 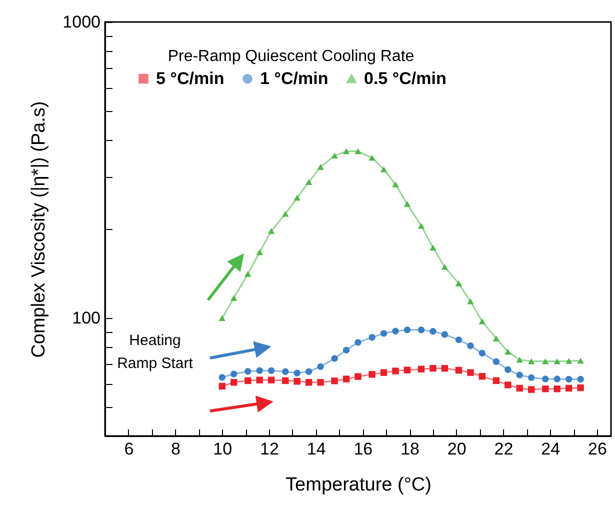 I want to click on x-tick-label: 18, so click(x=410, y=449).